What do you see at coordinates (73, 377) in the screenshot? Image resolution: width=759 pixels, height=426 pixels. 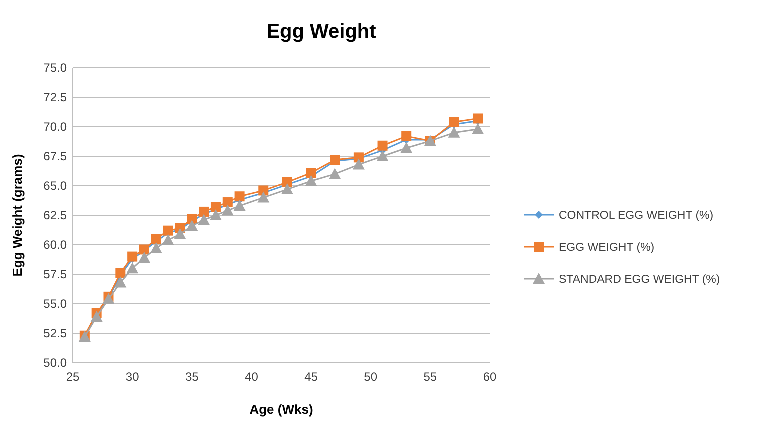 I see `x-tick-label: 25` at bounding box center [73, 377].